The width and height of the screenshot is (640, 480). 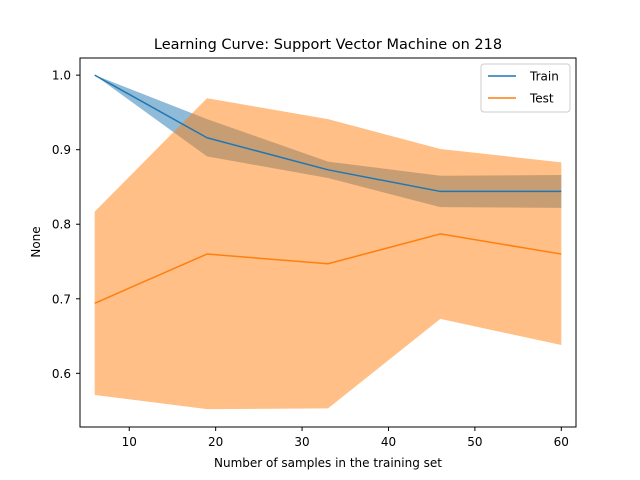 What do you see at coordinates (474, 442) in the screenshot?
I see `x-tick-label: 50` at bounding box center [474, 442].